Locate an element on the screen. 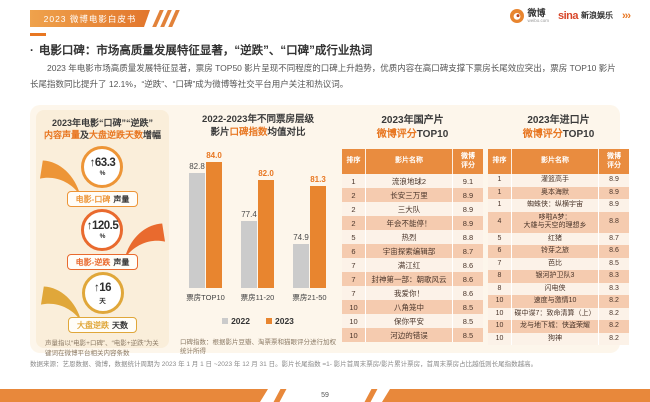  table-row: 7 满江红 8.6 is located at coordinates (412, 265).